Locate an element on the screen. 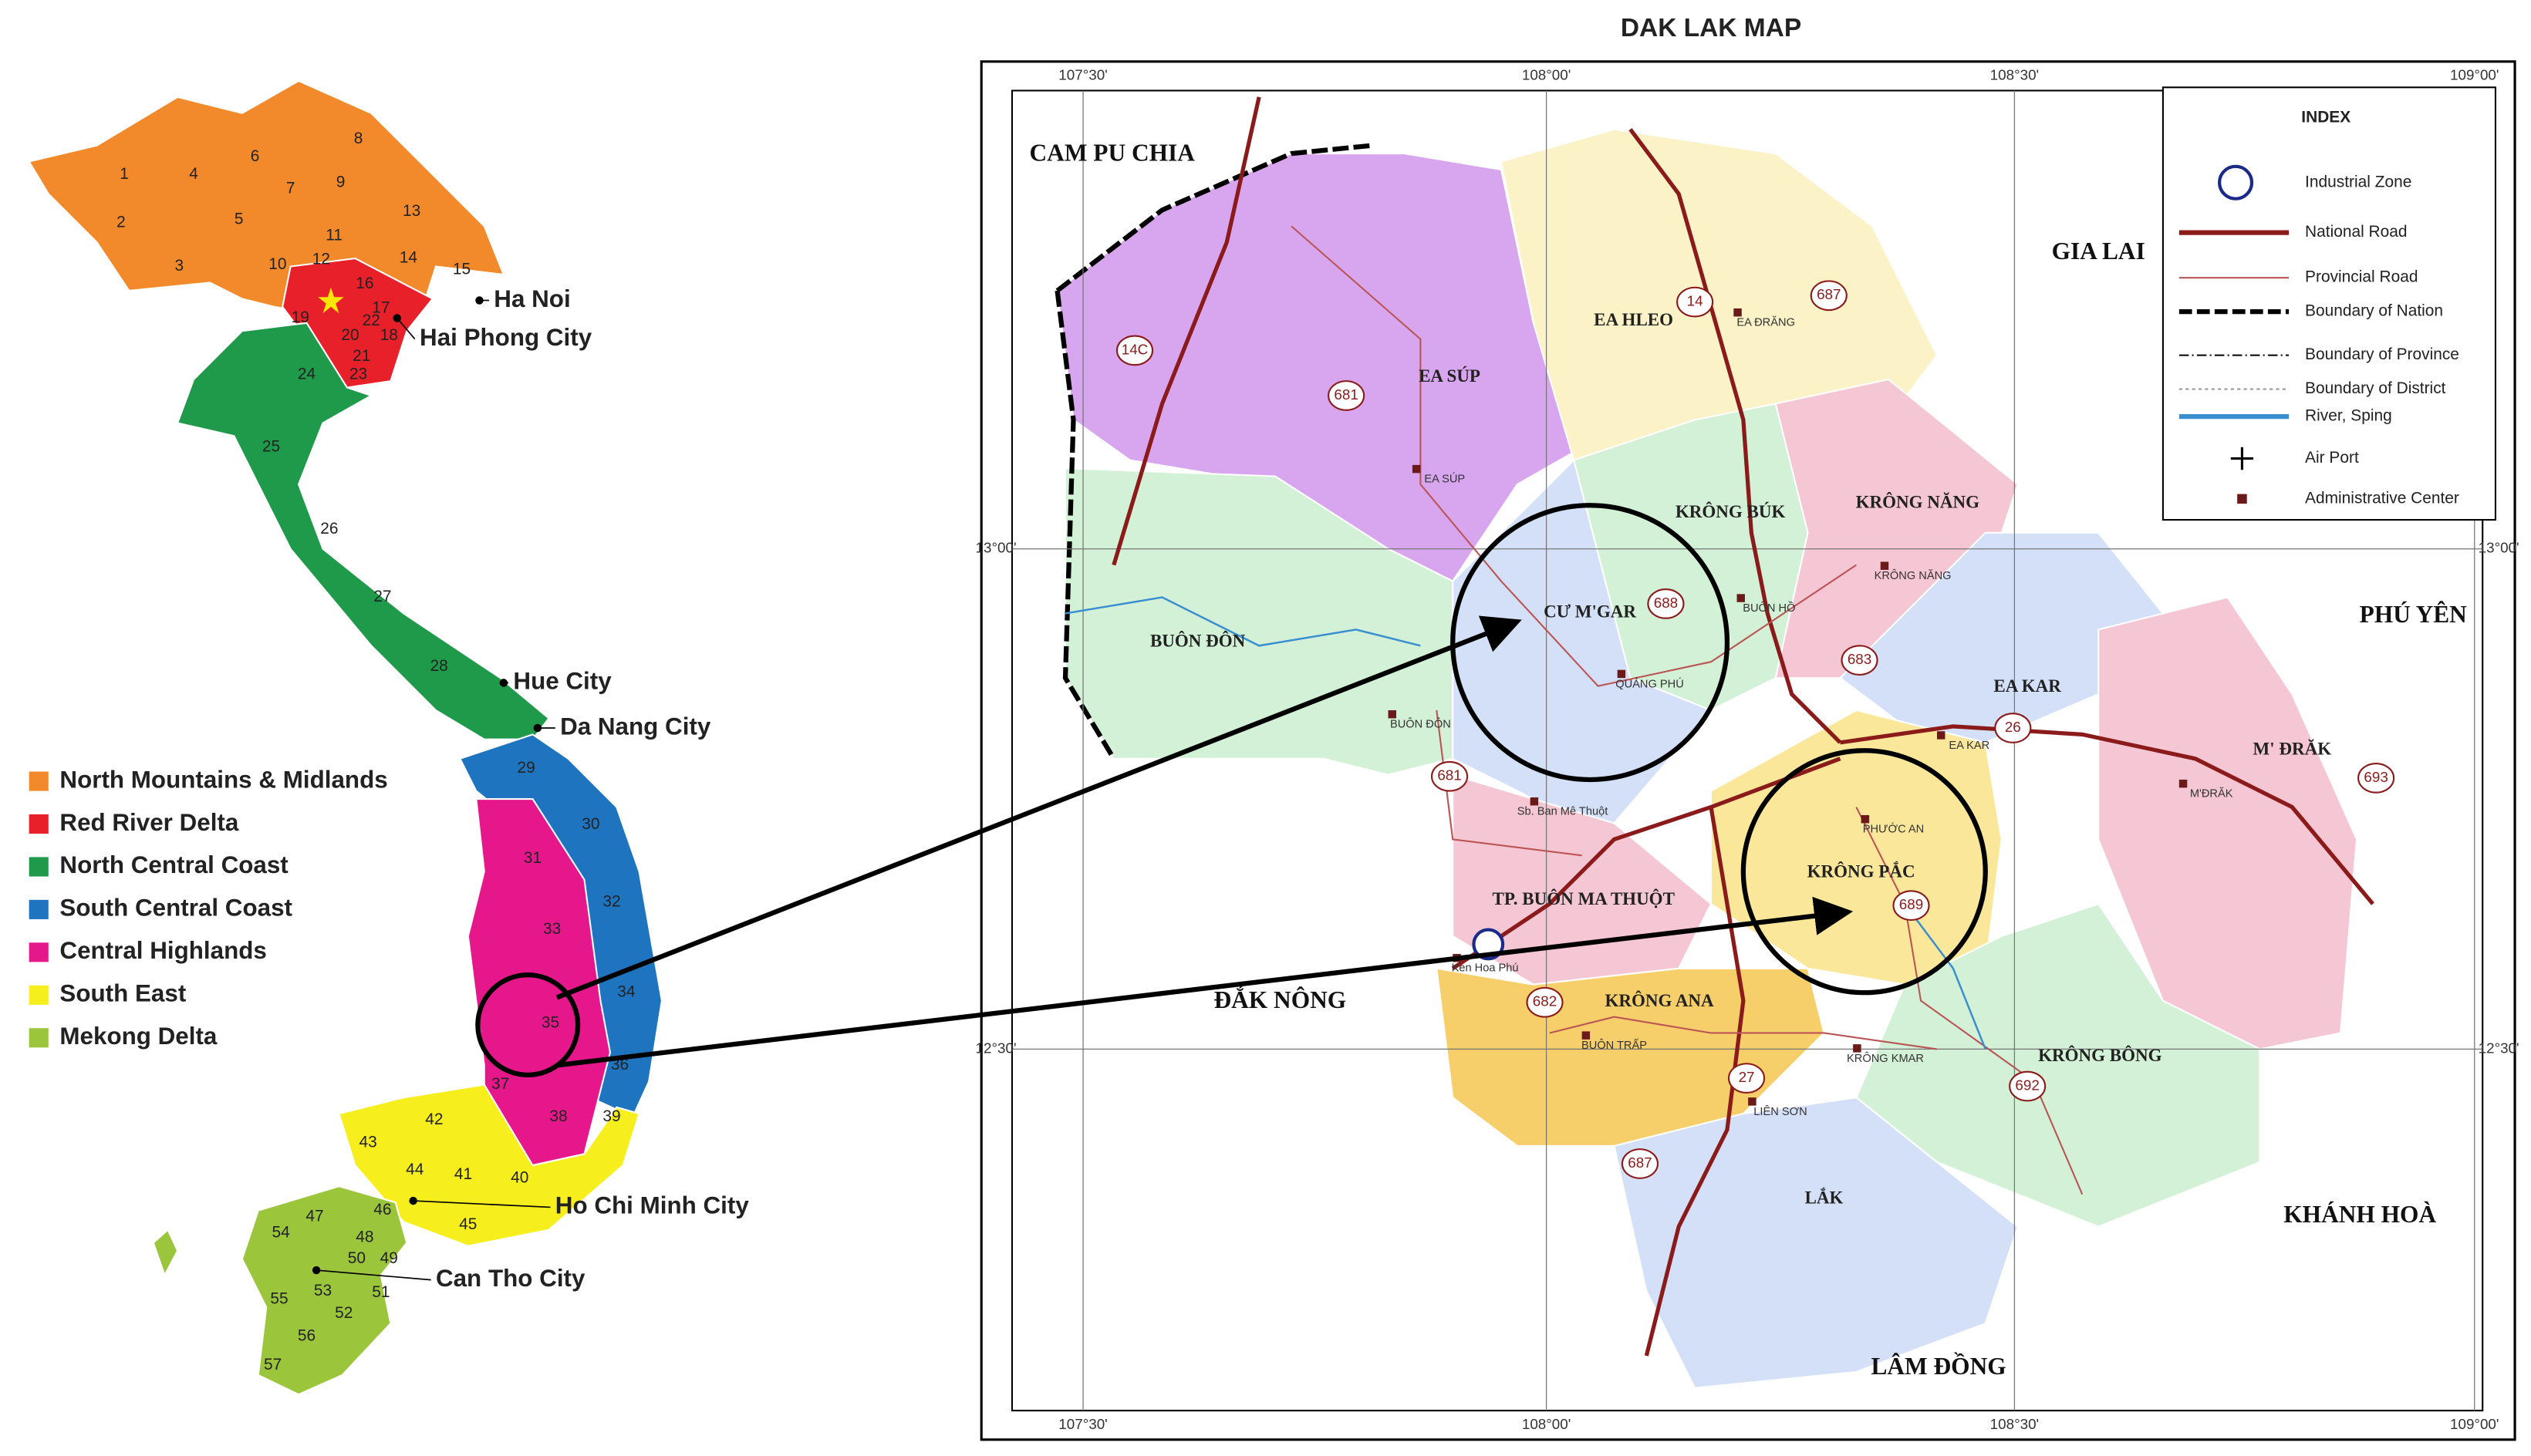 This screenshot has height=1456, width=2531. index-label: Administrative Center is located at coordinates (2382, 498).